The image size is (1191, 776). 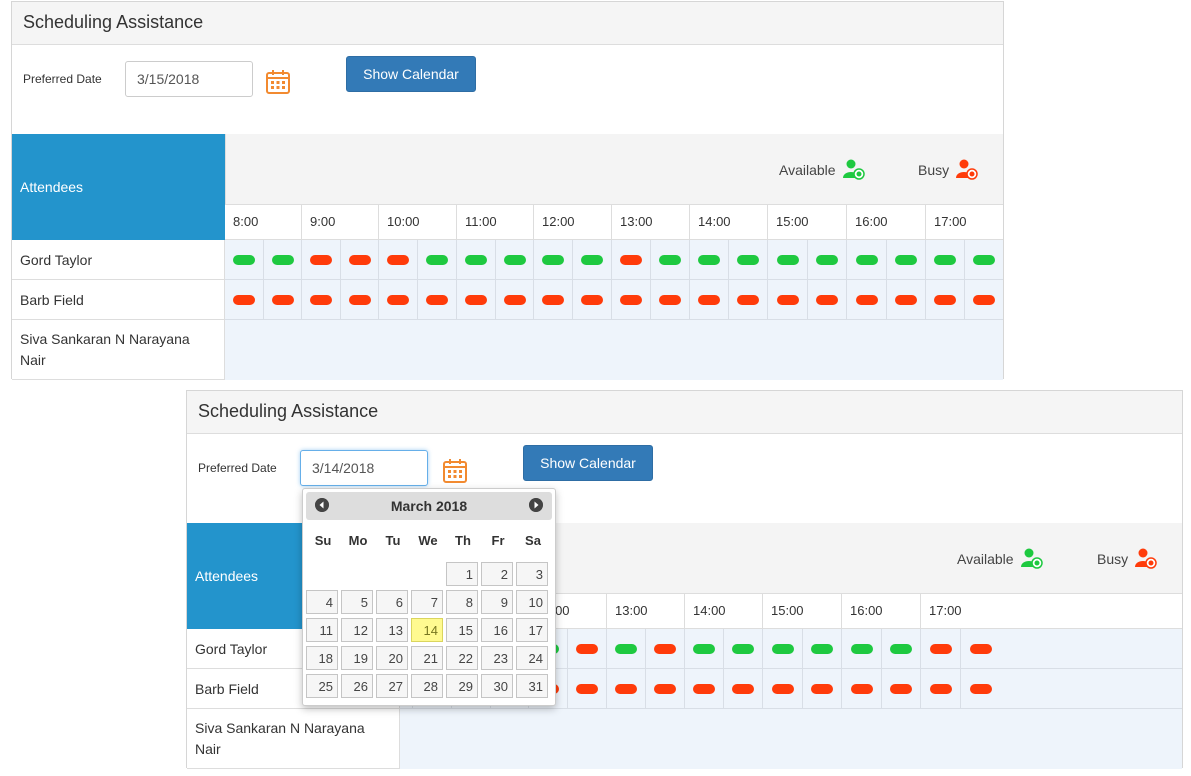 What do you see at coordinates (532, 658) in the screenshot?
I see `calendar-day: 24` at bounding box center [532, 658].